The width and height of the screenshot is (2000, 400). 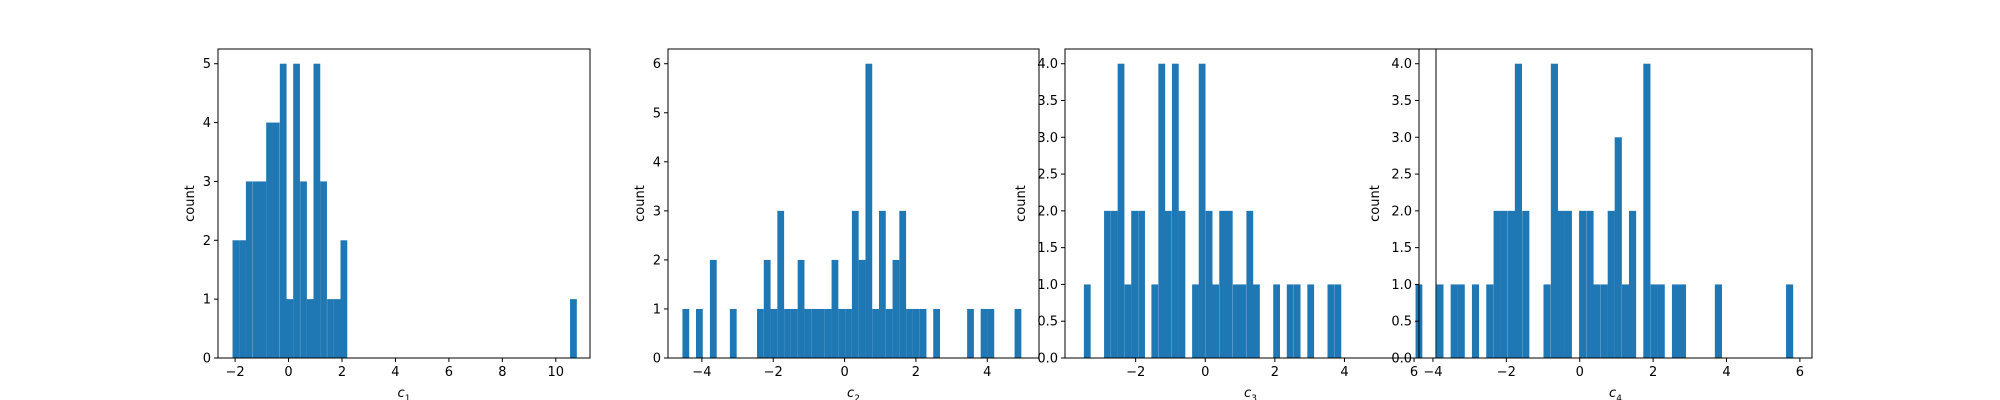 I want to click on x-axis-label: c1, so click(x=404, y=393).